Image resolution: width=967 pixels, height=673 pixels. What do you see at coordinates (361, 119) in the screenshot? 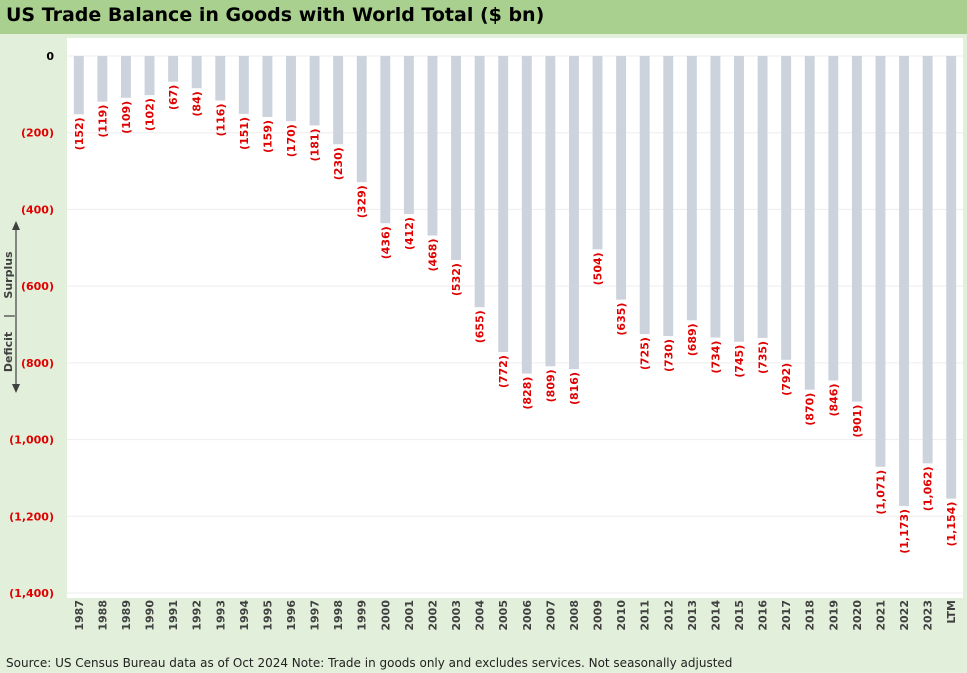
I see `bar-1999` at bounding box center [361, 119].